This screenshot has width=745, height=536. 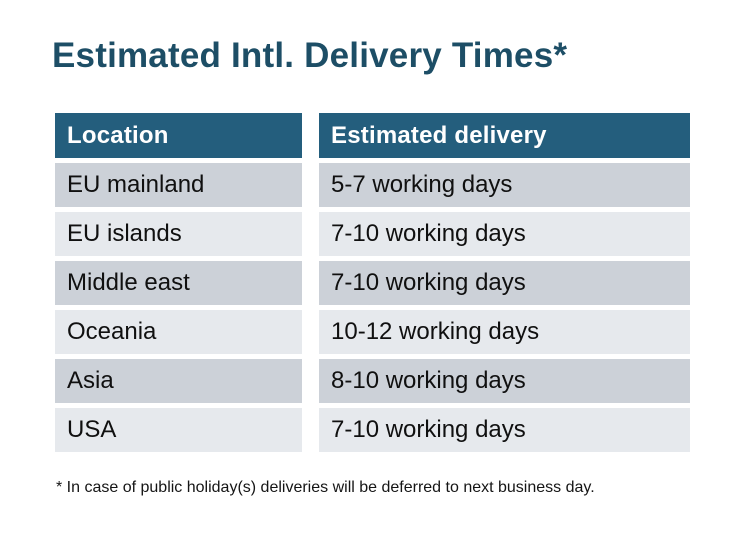 I want to click on location-cell: Asia, so click(x=178, y=381).